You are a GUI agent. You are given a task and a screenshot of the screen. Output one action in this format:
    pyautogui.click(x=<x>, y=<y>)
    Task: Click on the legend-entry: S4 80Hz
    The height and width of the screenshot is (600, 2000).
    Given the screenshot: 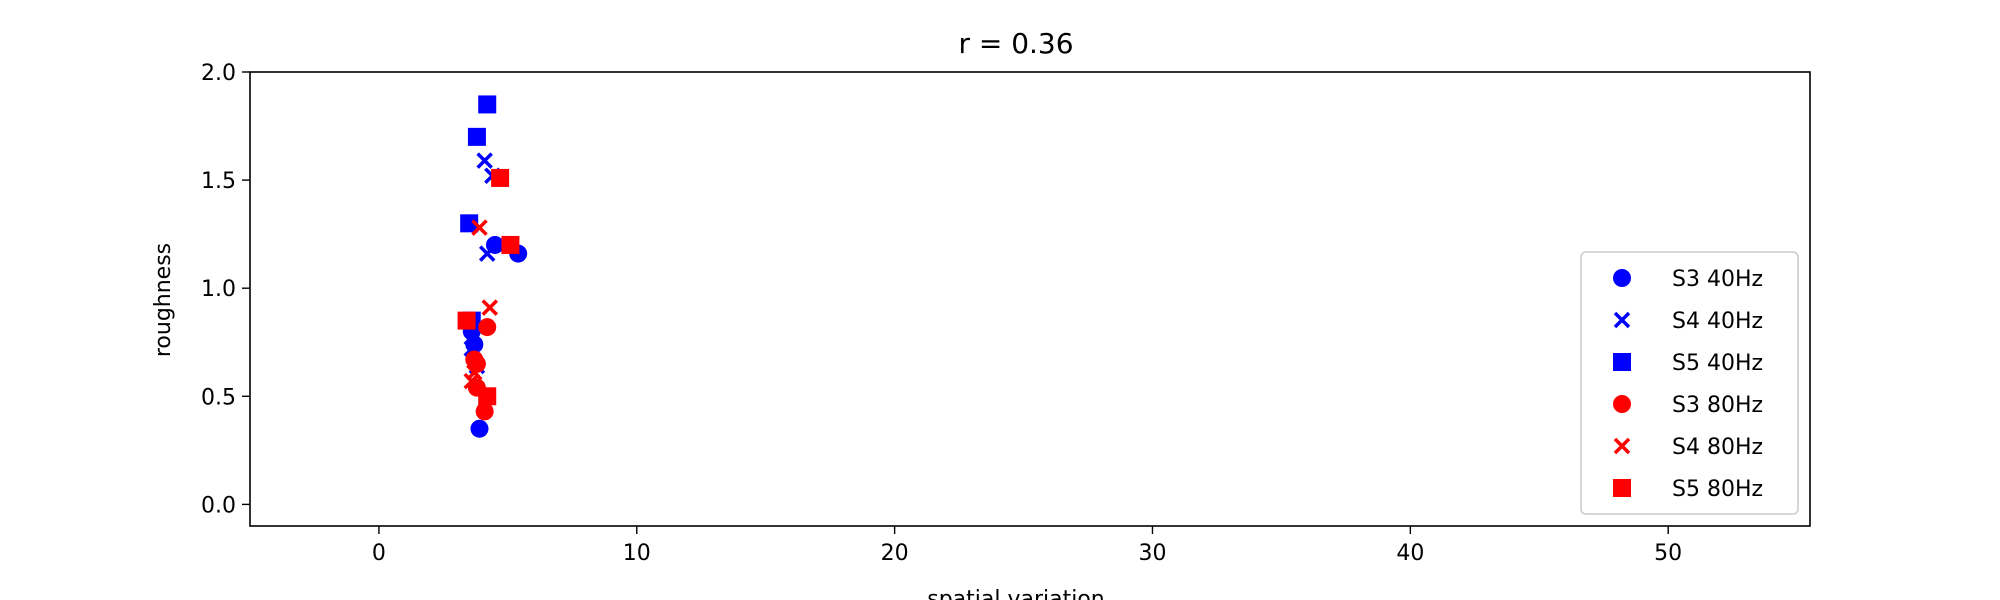 What is the action you would take?
    pyautogui.click(x=1688, y=447)
    